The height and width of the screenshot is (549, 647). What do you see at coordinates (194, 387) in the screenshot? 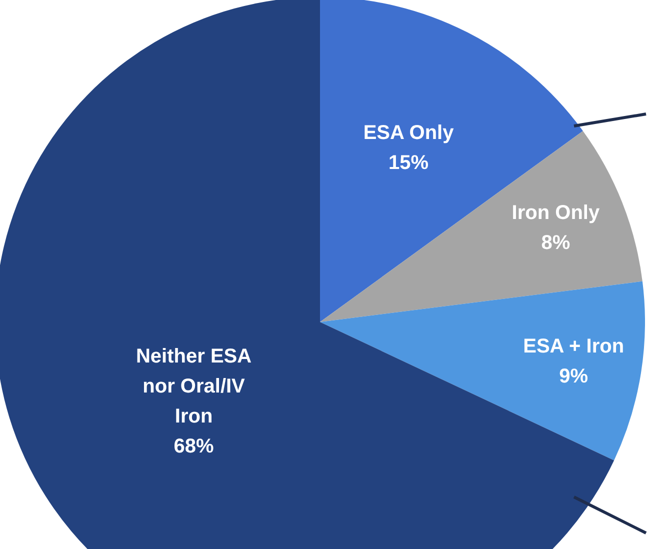
I see `slice-label: Neither ESA nor Oral/IV Iron` at bounding box center [194, 387].